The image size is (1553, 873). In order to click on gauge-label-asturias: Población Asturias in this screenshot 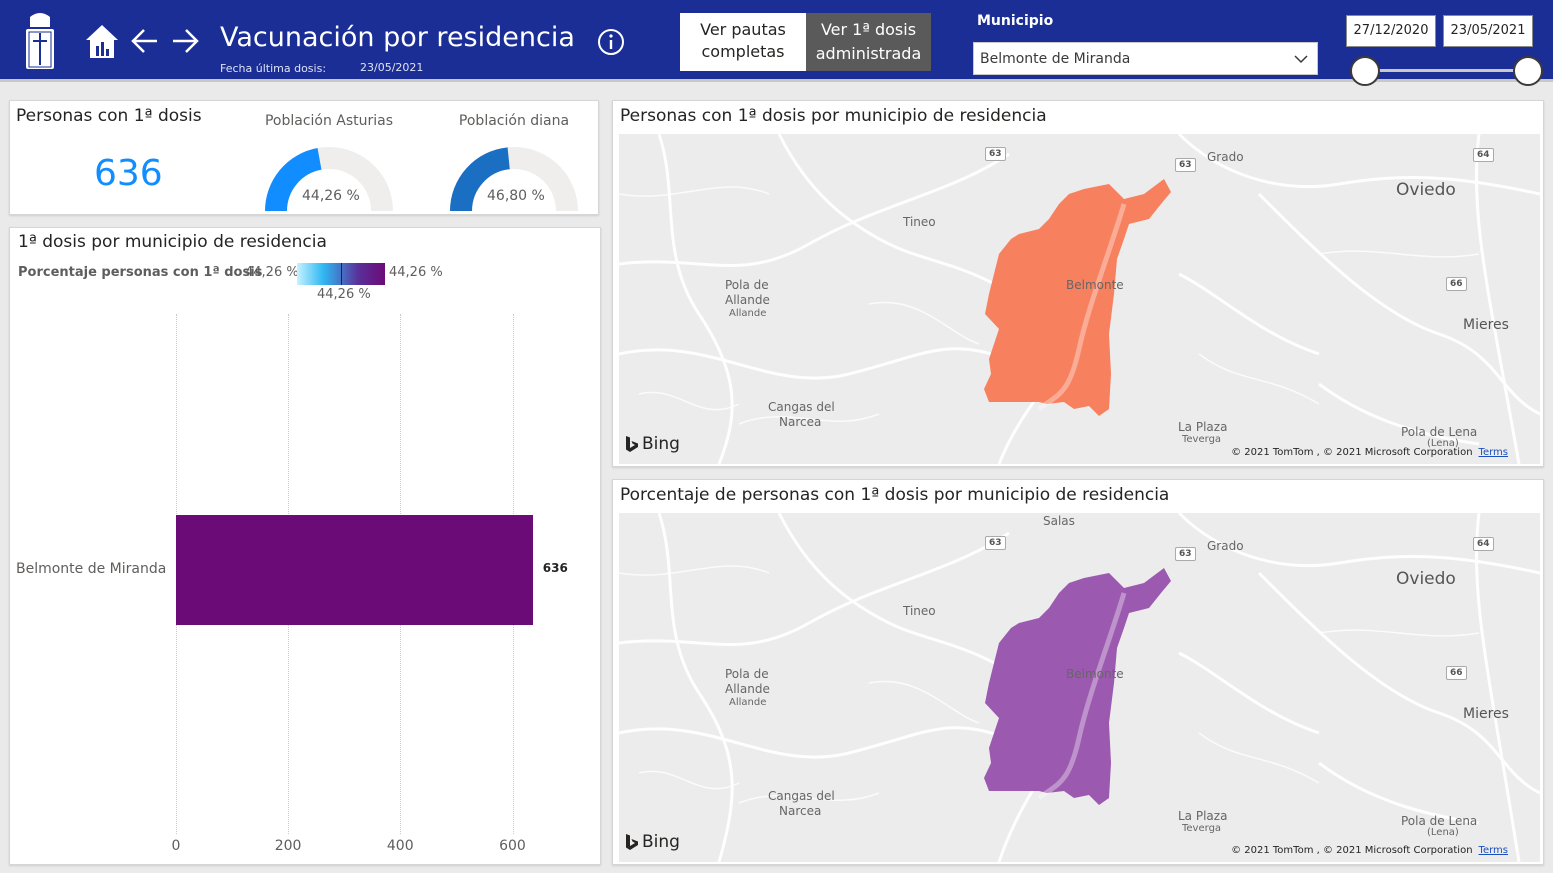, I will do `click(329, 121)`.